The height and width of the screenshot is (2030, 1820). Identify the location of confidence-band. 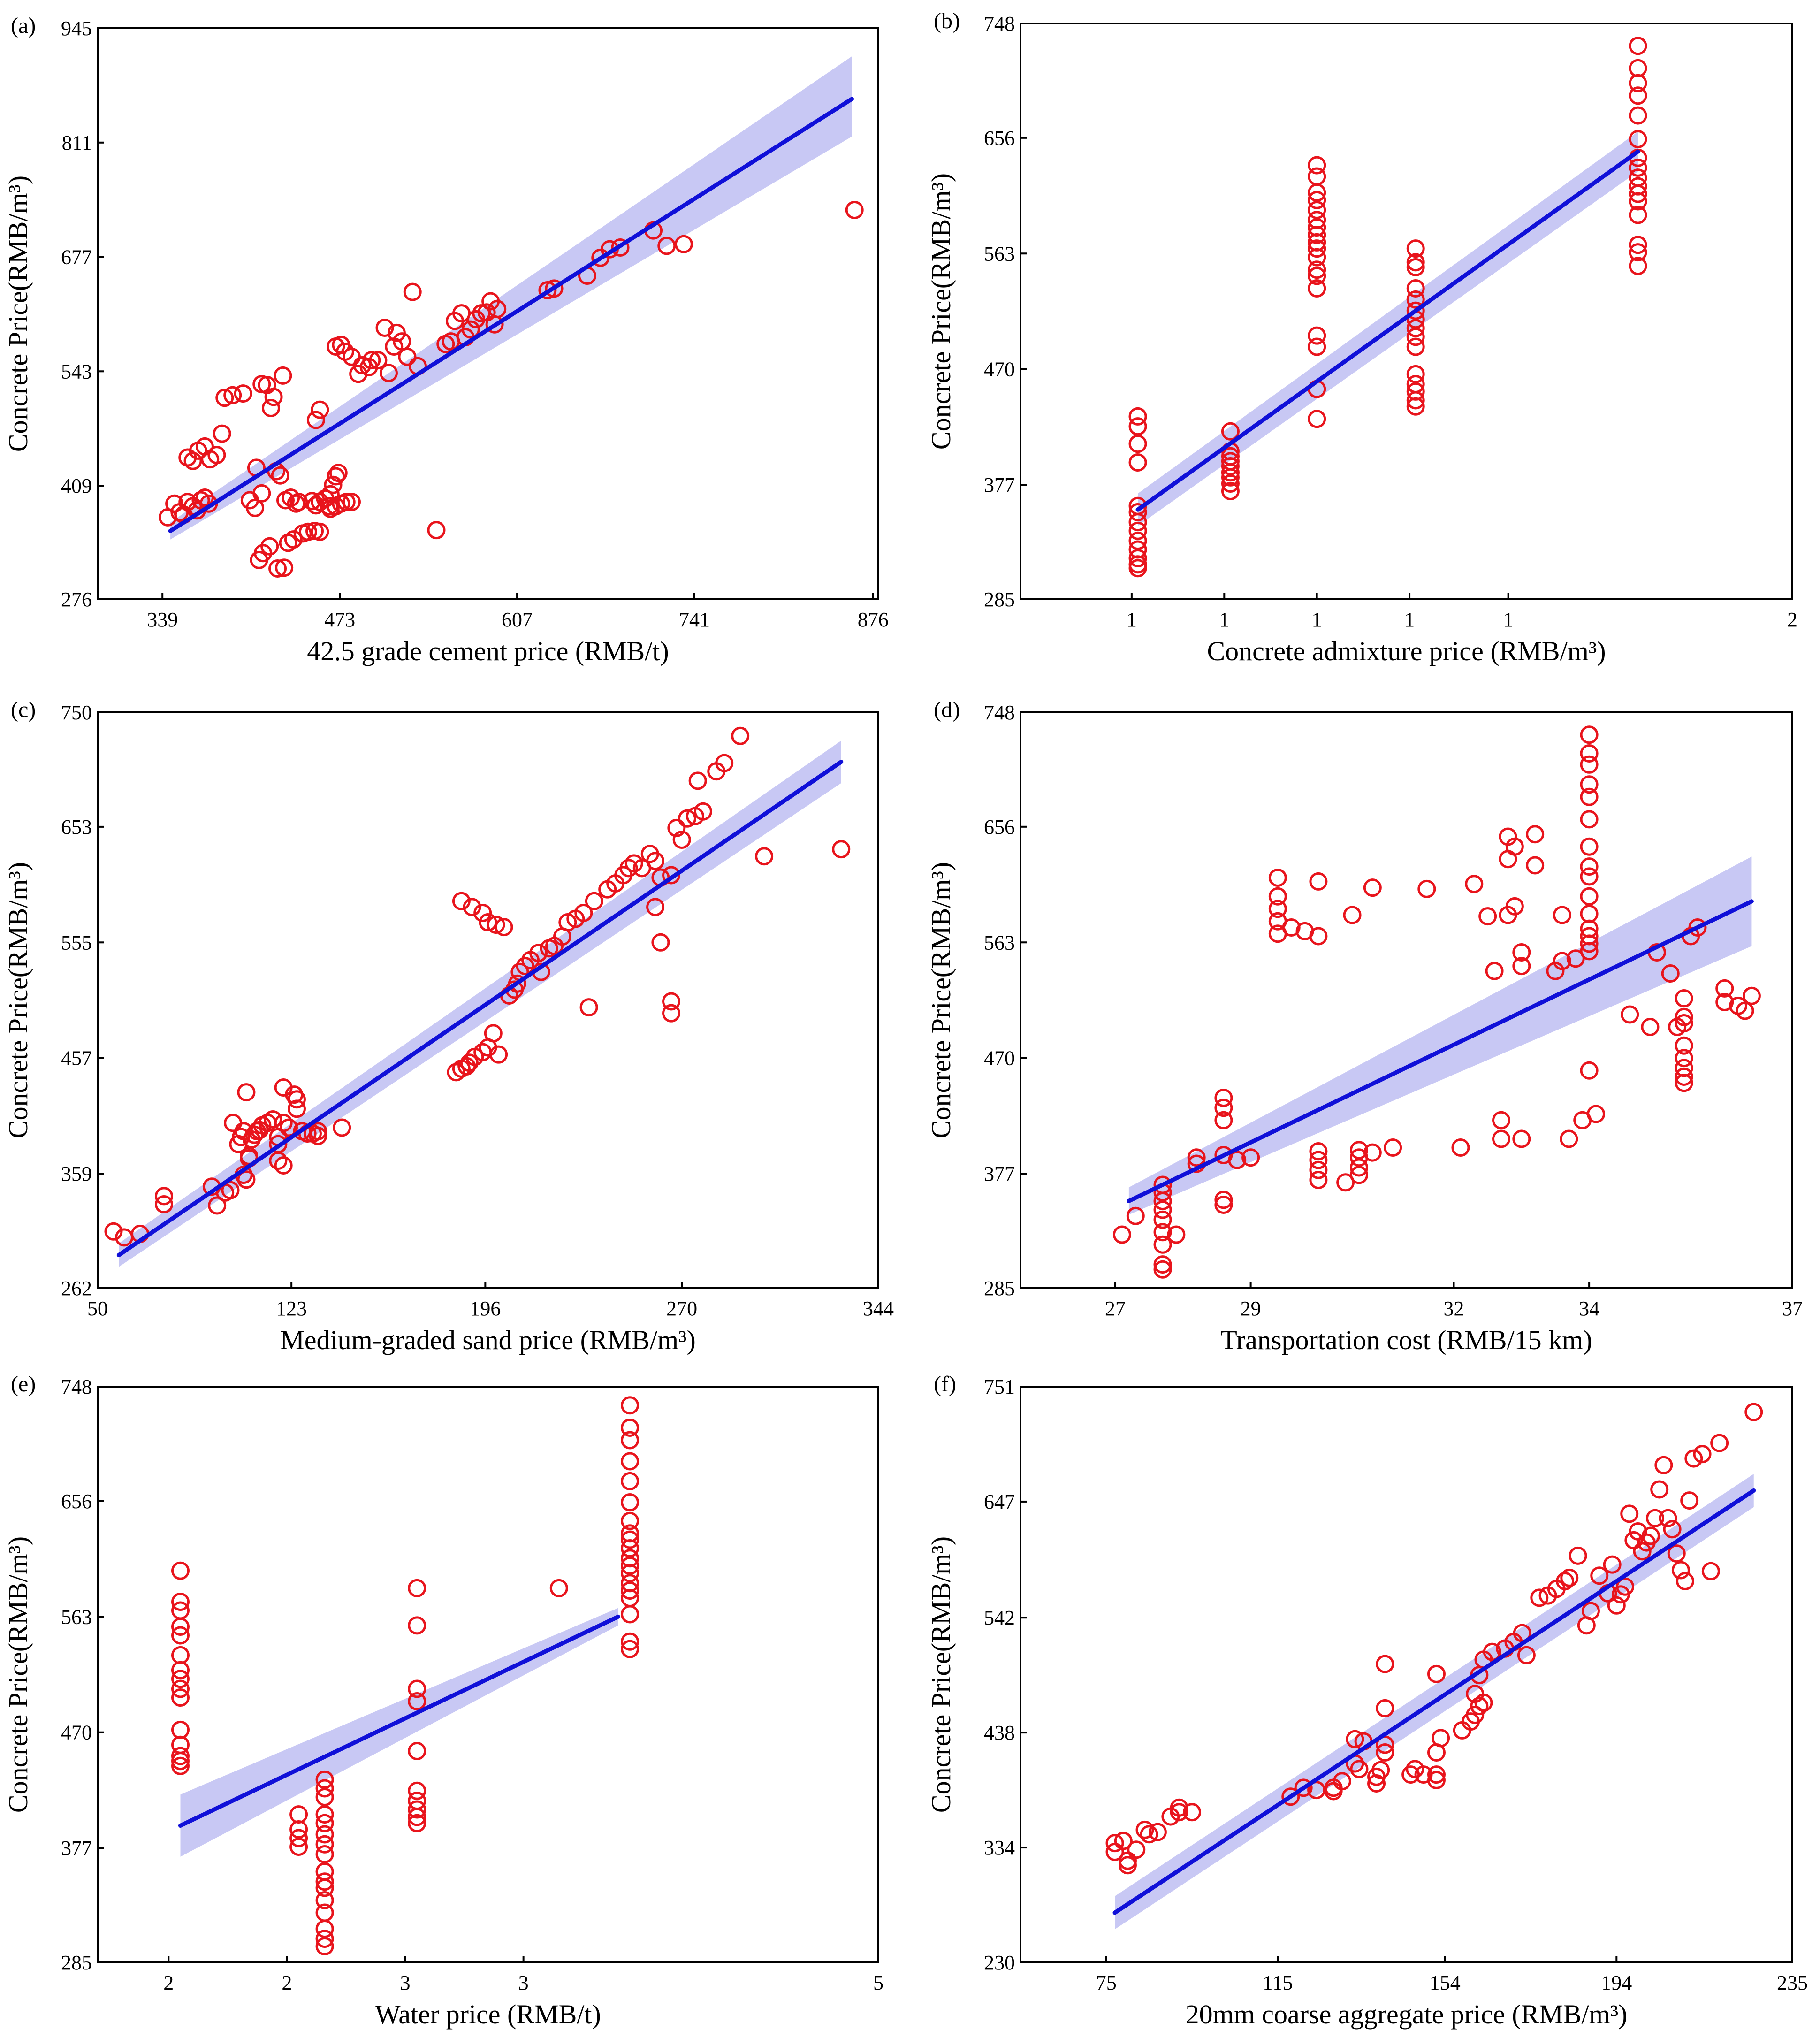
(511, 298).